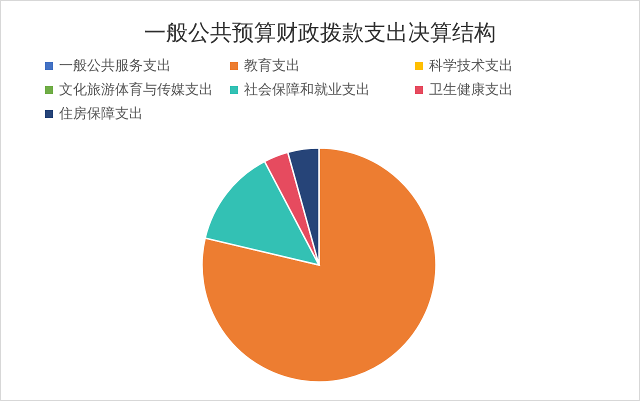  Describe the element at coordinates (320, 33) in the screenshot. I see `chart-title: 一般公共预算财政拨款支出决算结构` at that location.